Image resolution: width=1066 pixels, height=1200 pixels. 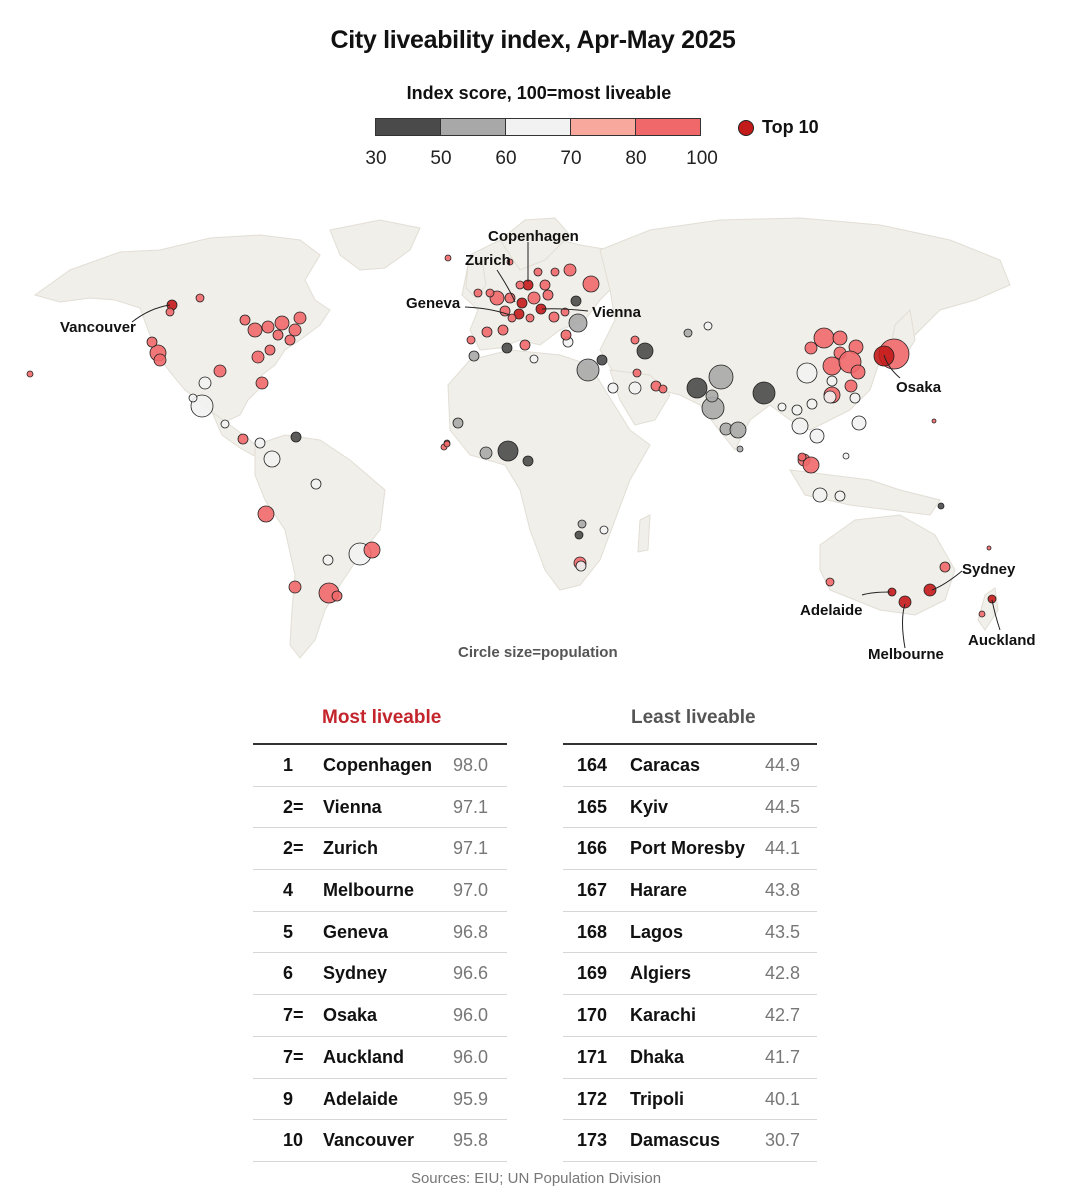 What do you see at coordinates (361, 1098) in the screenshot?
I see `table-cell-city: Adelaide` at bounding box center [361, 1098].